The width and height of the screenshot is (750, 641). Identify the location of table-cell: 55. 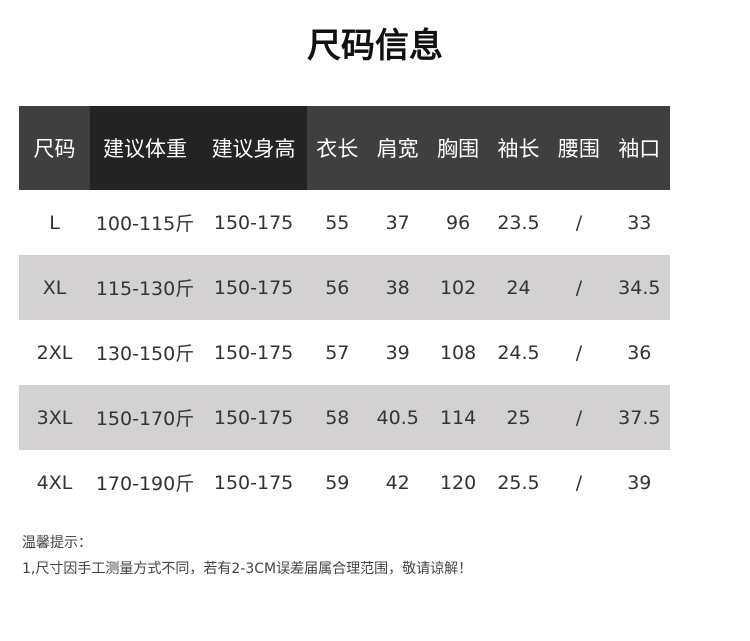
(337, 222).